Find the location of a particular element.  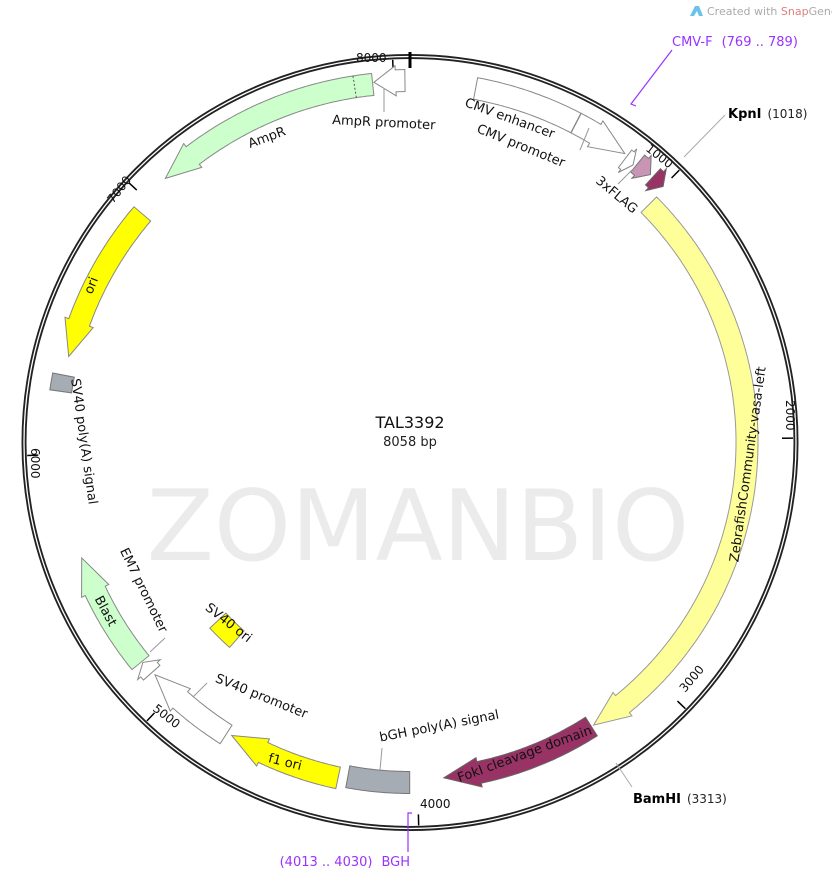

plasmid-length: 8058 bp is located at coordinates (410, 442).